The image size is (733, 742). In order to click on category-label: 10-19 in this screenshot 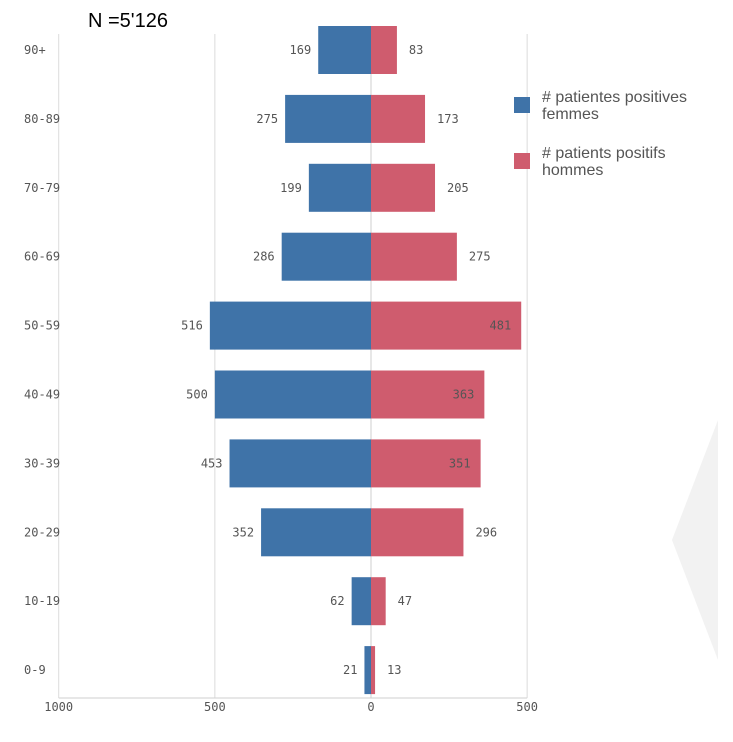, I will do `click(42, 601)`.